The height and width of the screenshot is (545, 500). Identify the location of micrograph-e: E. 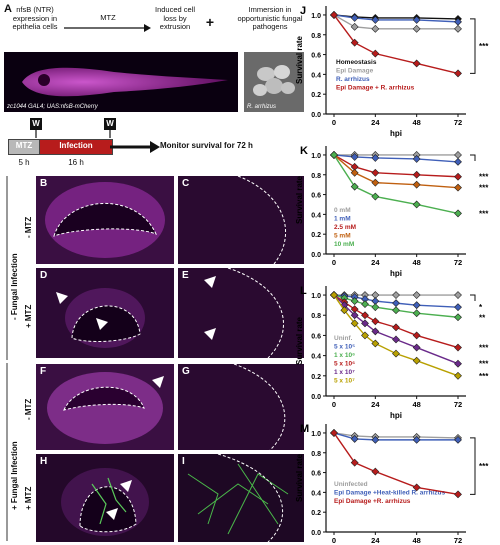
(241, 313).